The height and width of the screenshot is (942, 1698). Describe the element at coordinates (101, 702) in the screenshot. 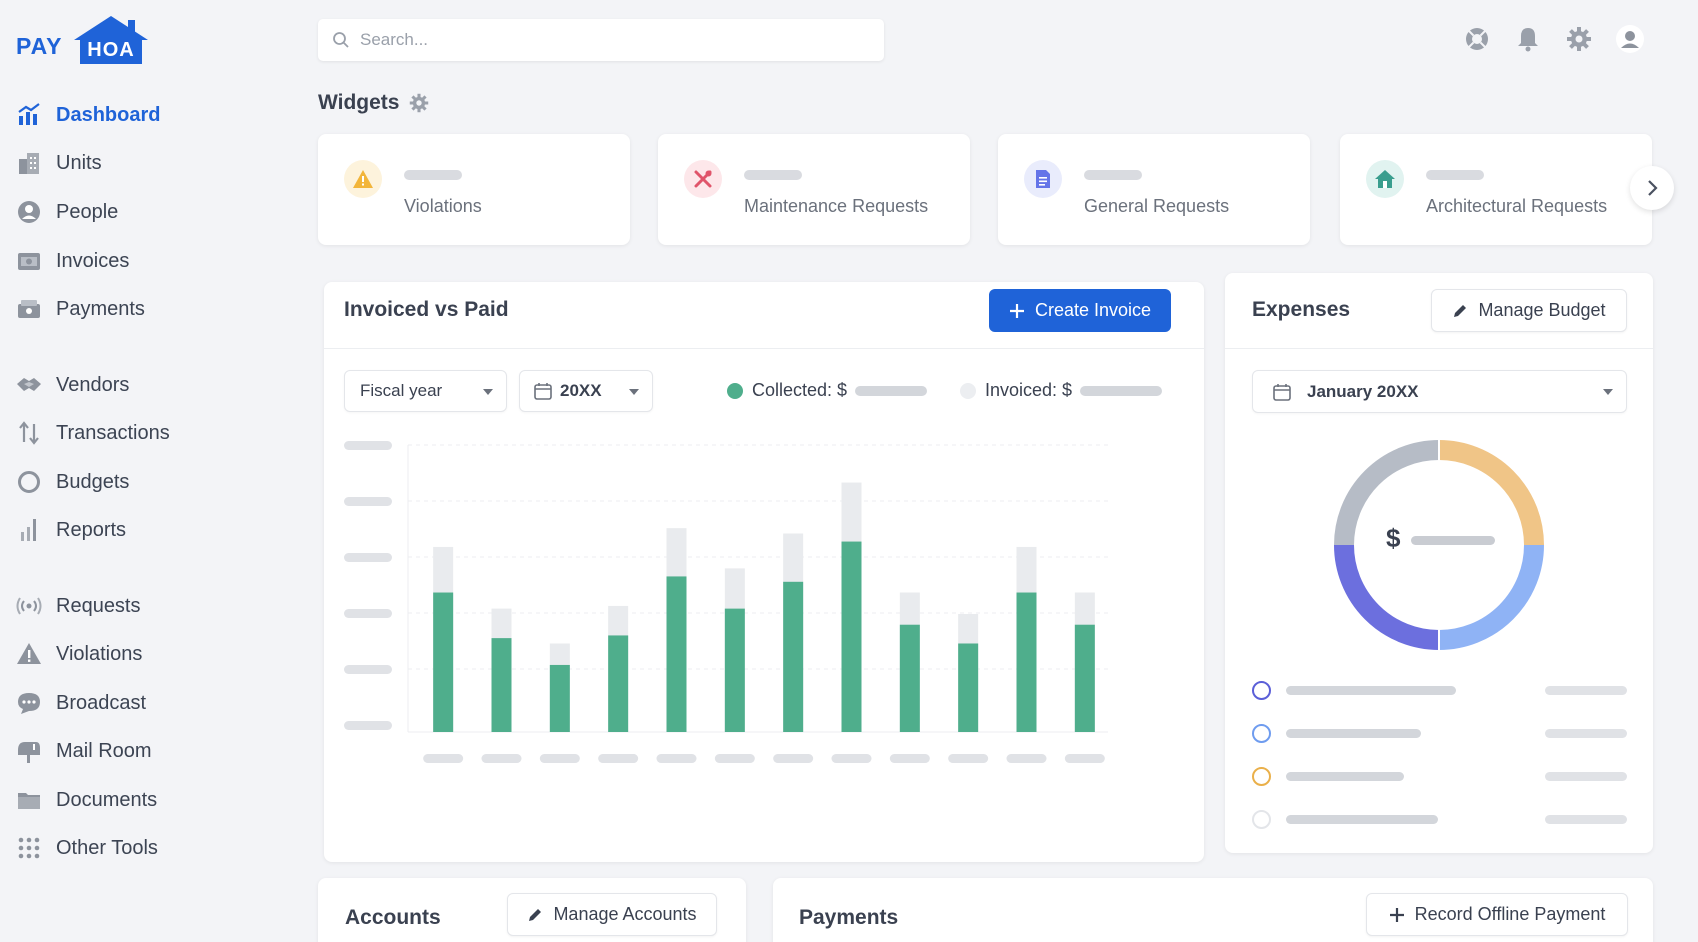

I see `sidebar-item-label: Broadcast` at that location.